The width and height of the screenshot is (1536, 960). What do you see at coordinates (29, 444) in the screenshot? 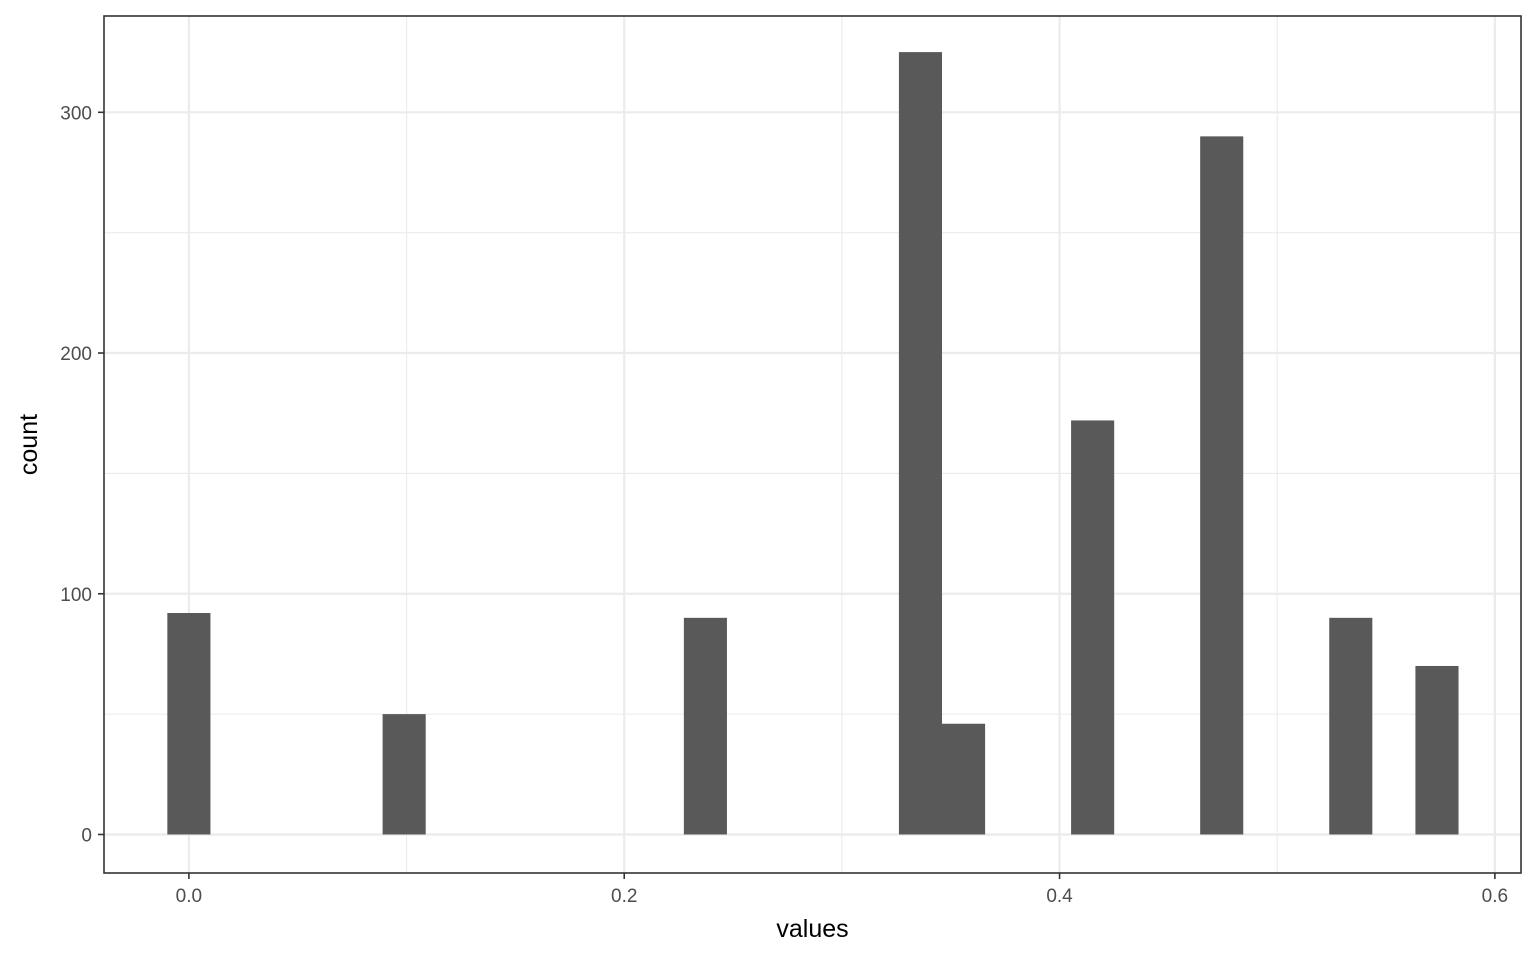
I see `y-axis-title: count` at bounding box center [29, 444].